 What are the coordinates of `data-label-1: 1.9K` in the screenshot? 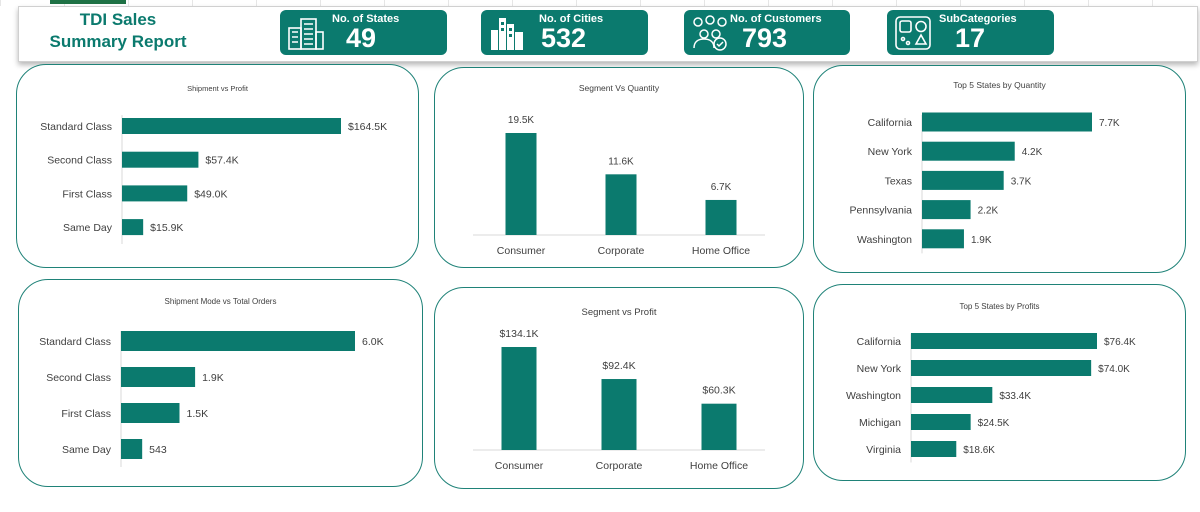 It's located at (213, 378).